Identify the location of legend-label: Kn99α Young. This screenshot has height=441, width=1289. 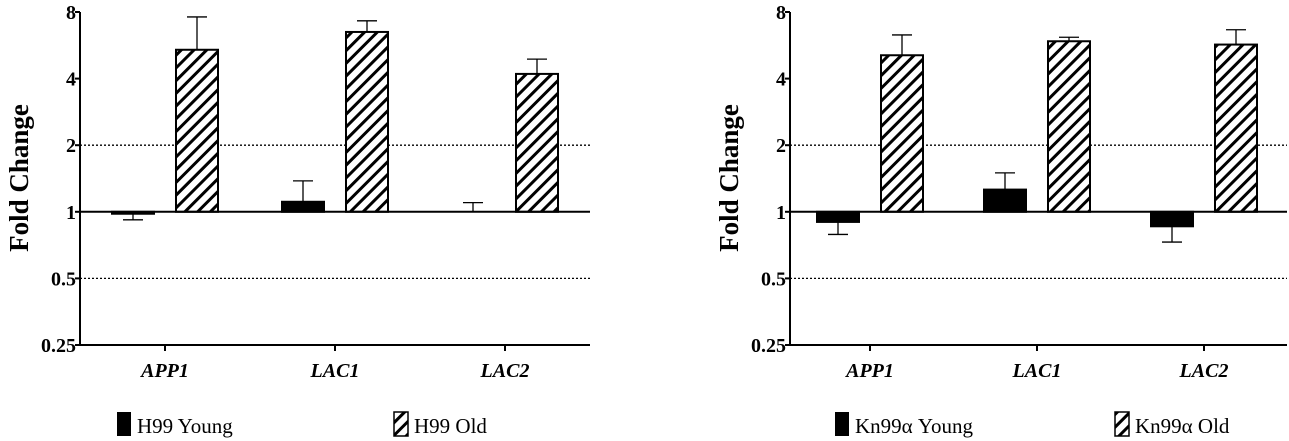
(914, 426).